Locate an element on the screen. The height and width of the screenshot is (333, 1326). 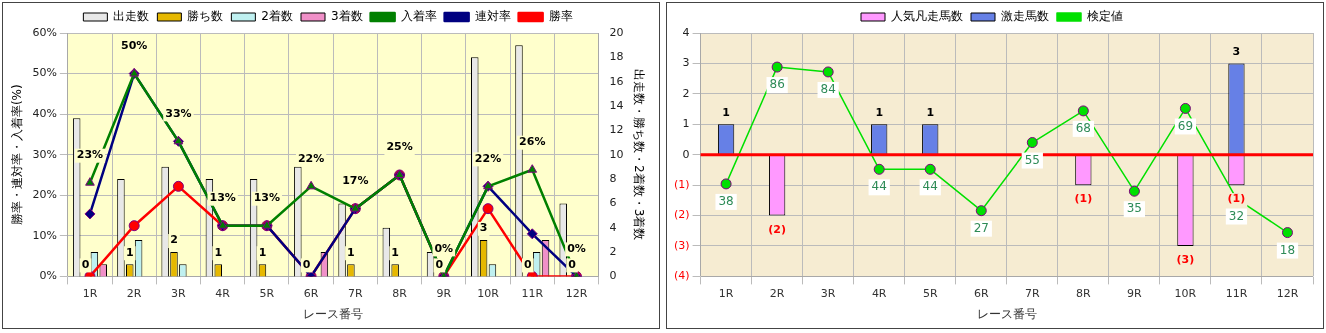
y2-tick-label: 20 is located at coordinates (616, 32).